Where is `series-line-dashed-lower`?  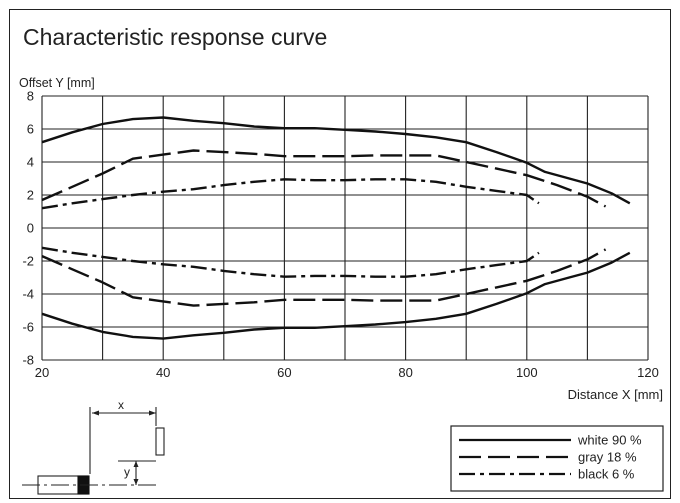
series-line-dashed-lower is located at coordinates (324, 277).